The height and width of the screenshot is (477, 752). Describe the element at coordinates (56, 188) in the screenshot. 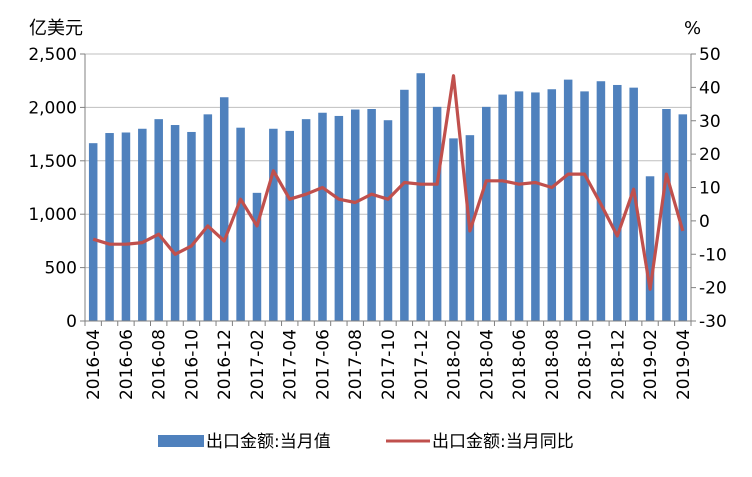

I see `left-axis-ticks: 0 500 1,000 1,500 2,000 2,500` at that location.